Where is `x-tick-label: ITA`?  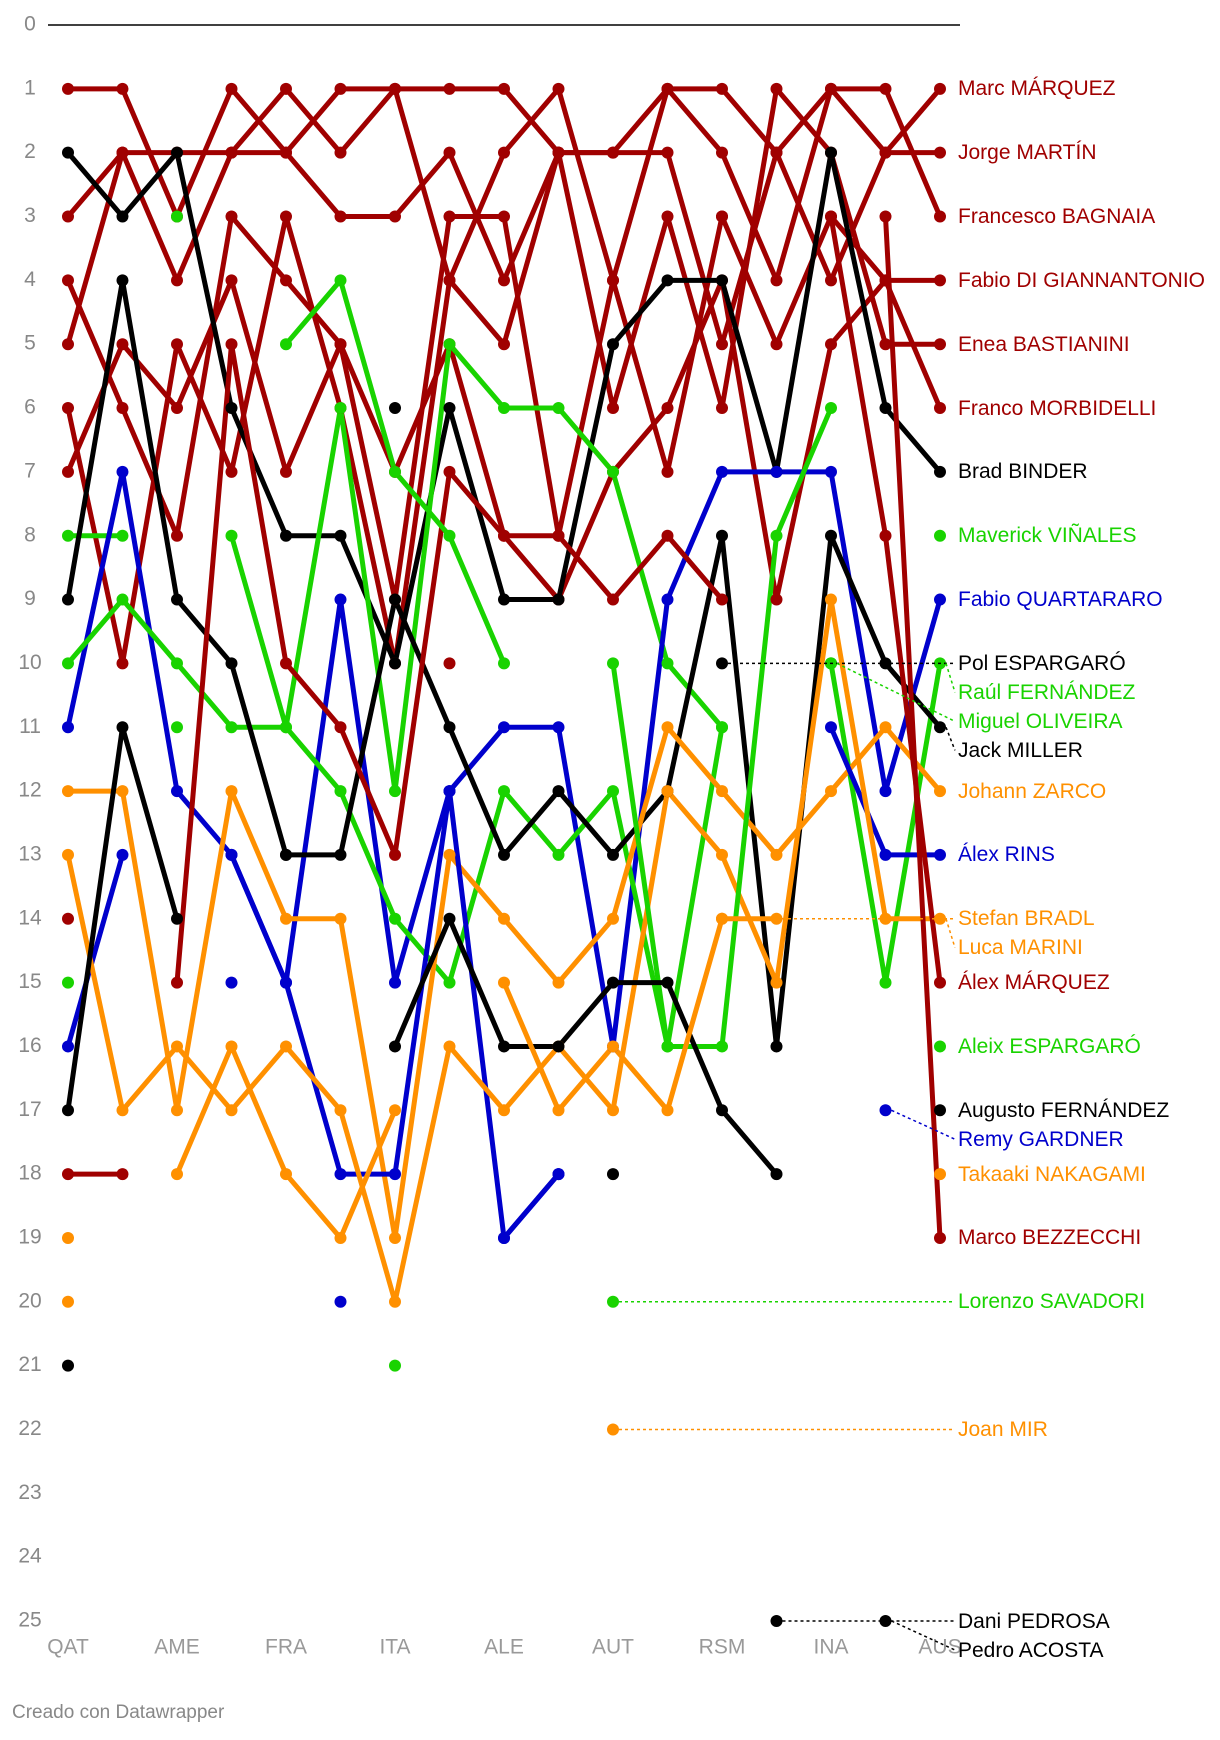
x-tick-label: ITA is located at coordinates (394, 1647).